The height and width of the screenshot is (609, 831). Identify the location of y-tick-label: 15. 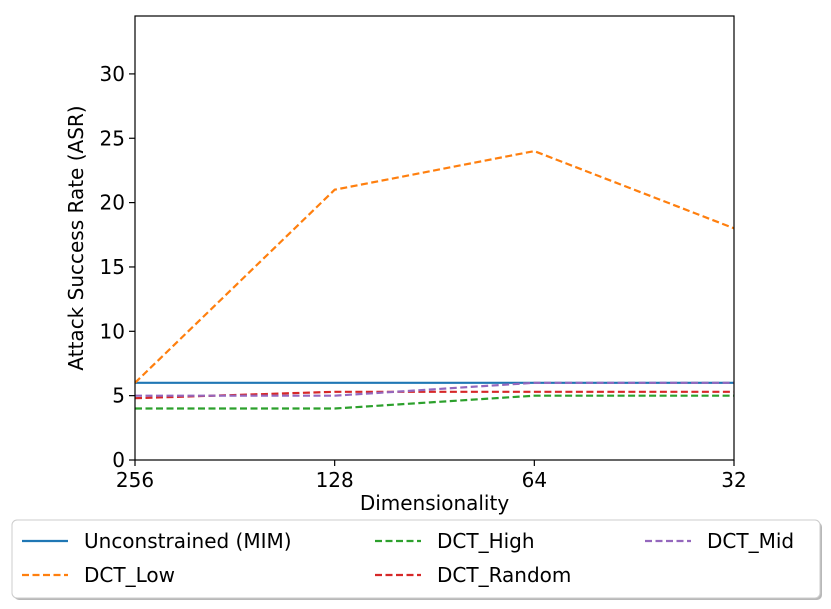
(112, 267).